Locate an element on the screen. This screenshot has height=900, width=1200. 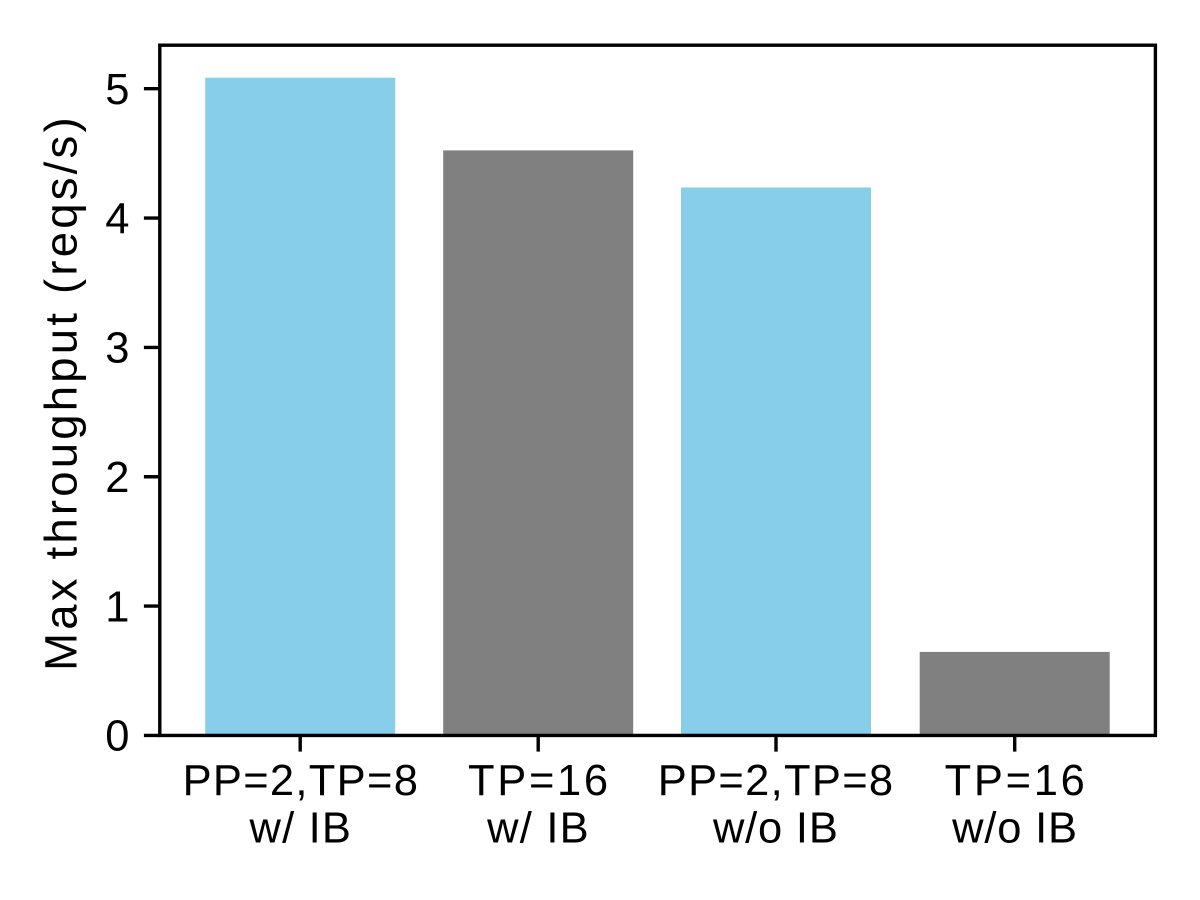
svg-text: 4 is located at coordinates (117, 219).